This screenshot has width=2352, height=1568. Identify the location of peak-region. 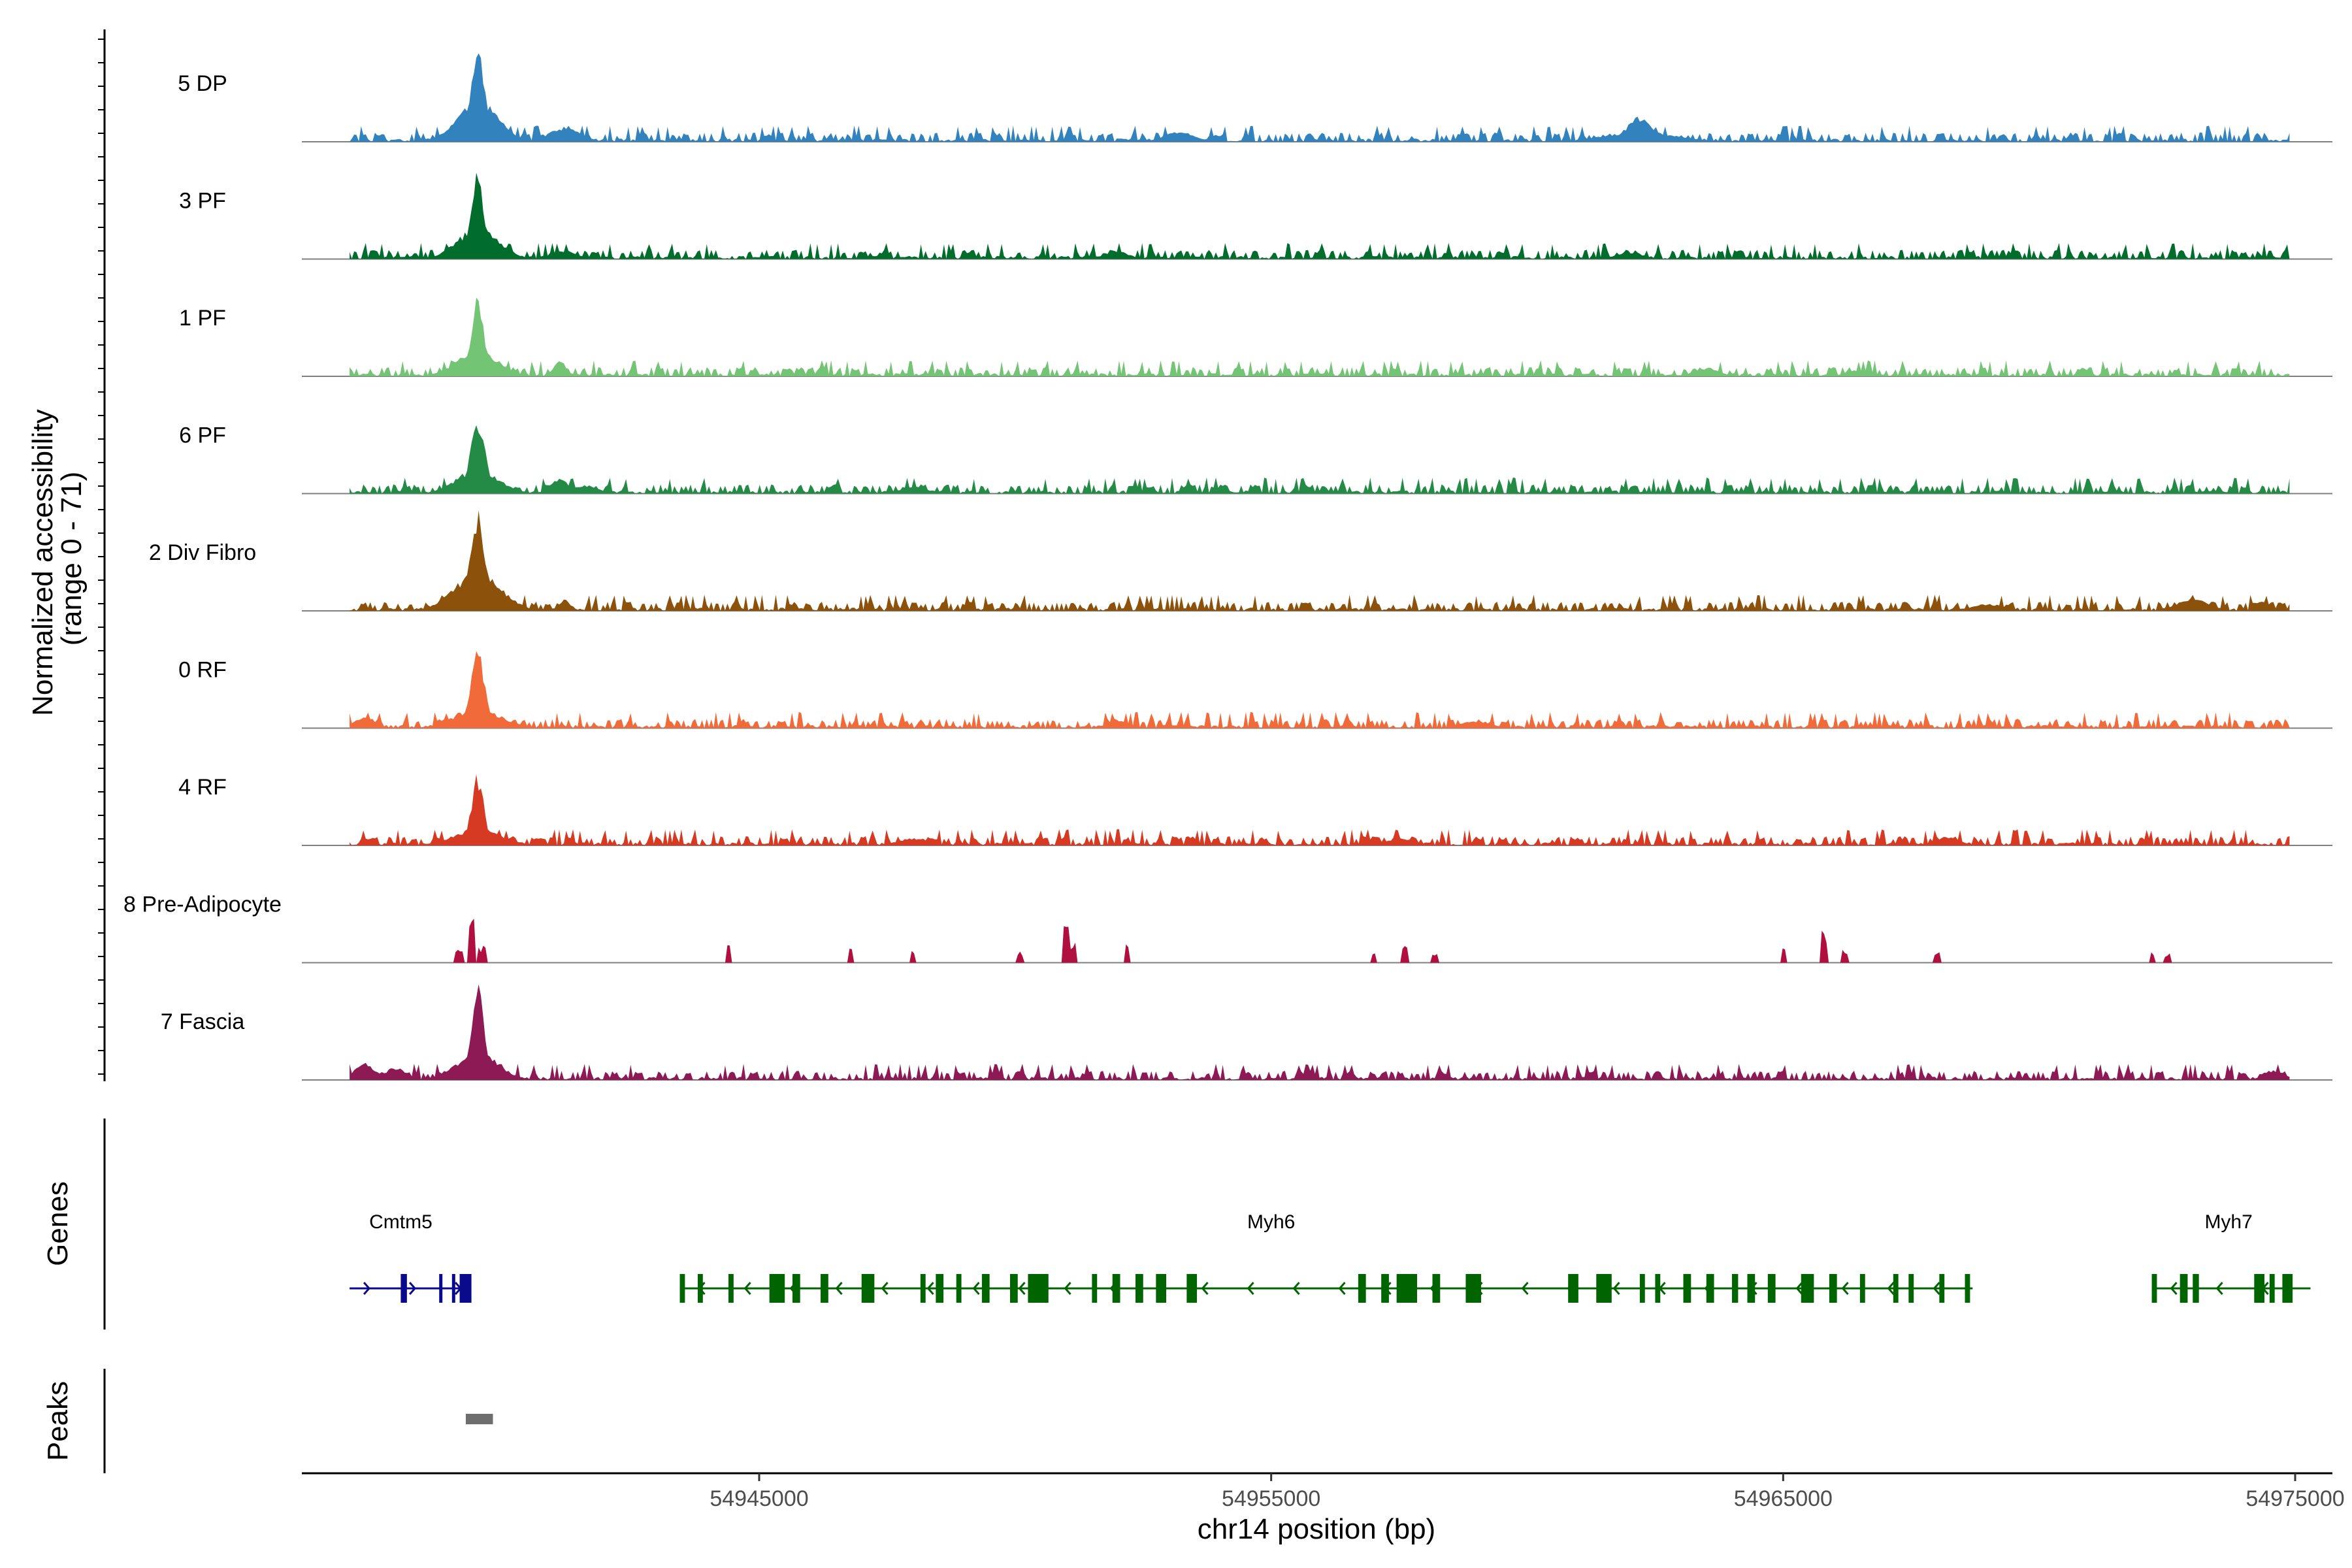
(479, 1419).